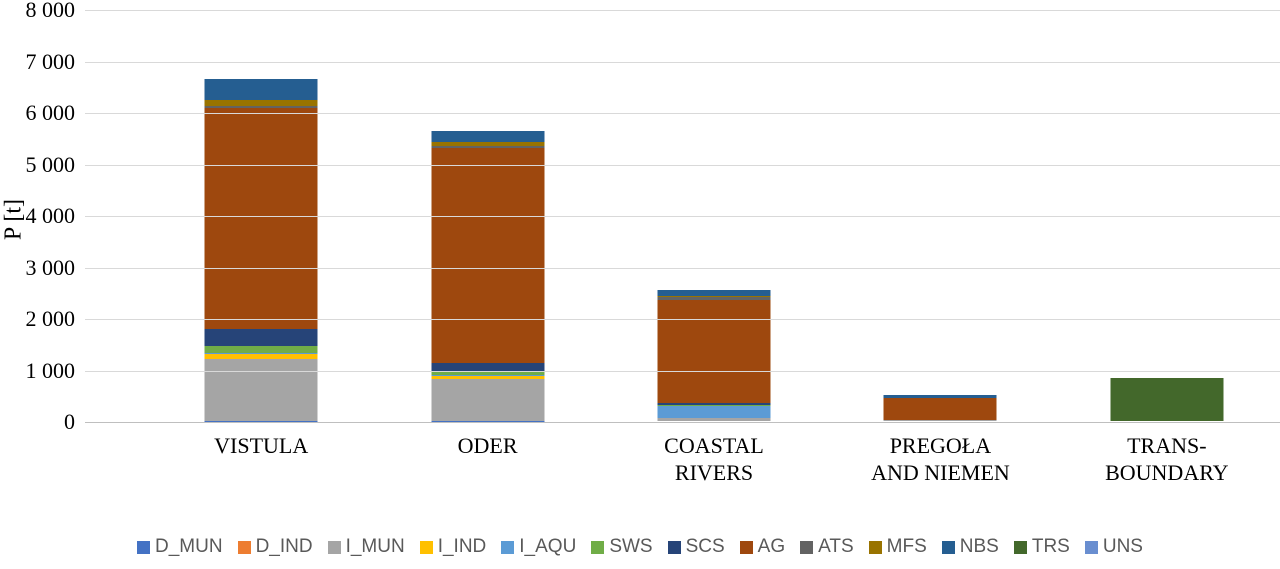 The image size is (1280, 569). I want to click on legend-item-mfs: MFS, so click(897, 547).